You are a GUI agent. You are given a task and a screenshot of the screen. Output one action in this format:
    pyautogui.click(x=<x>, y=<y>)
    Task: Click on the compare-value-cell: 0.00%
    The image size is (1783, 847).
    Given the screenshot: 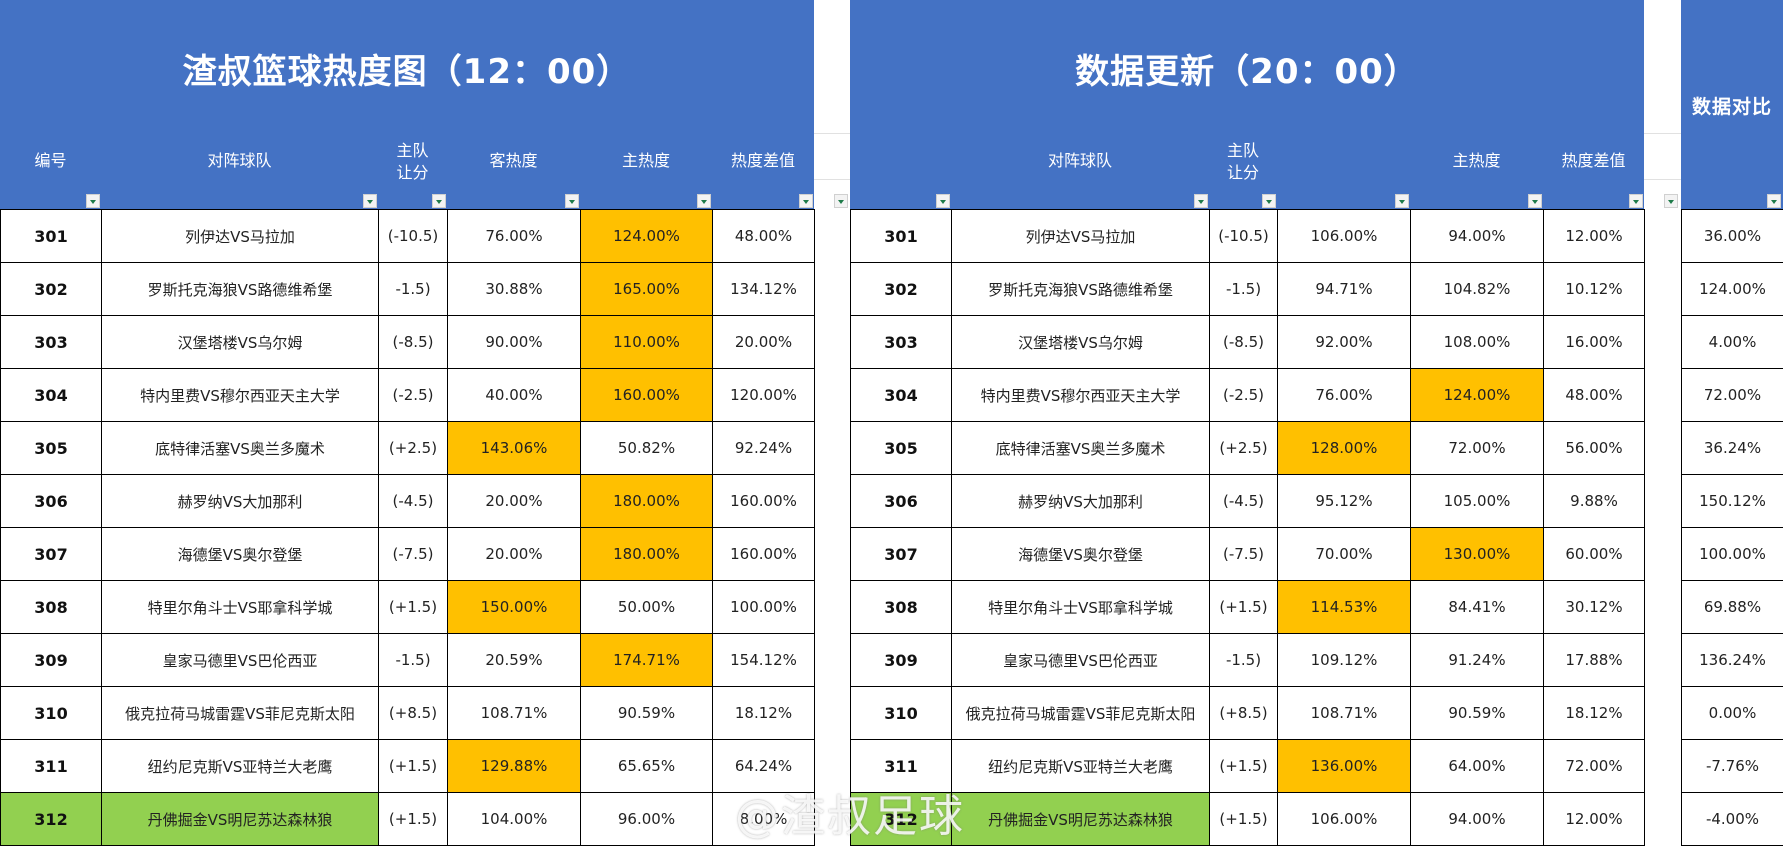 What is the action you would take?
    pyautogui.click(x=1732, y=713)
    